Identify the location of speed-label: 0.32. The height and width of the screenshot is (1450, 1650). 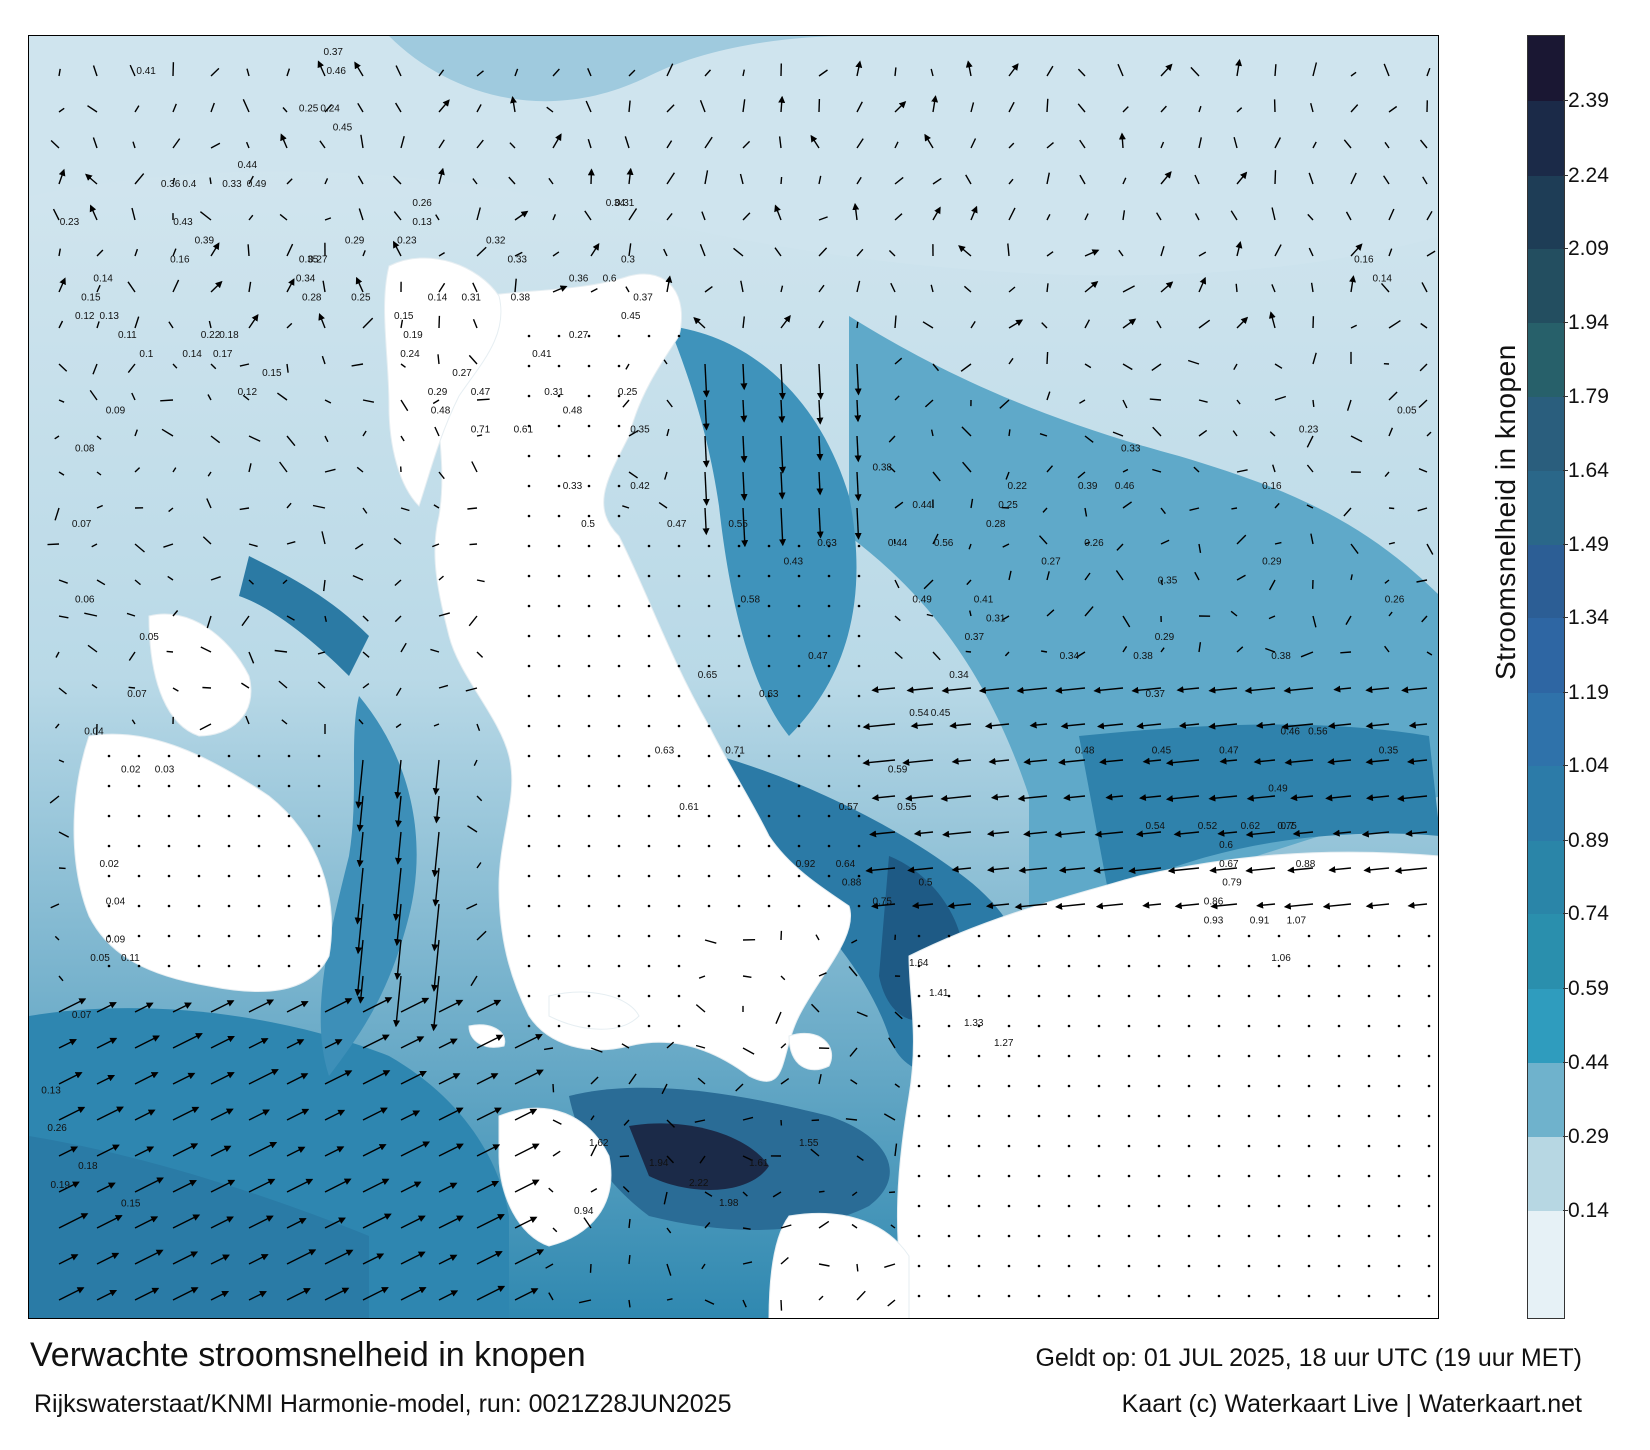
(496, 241).